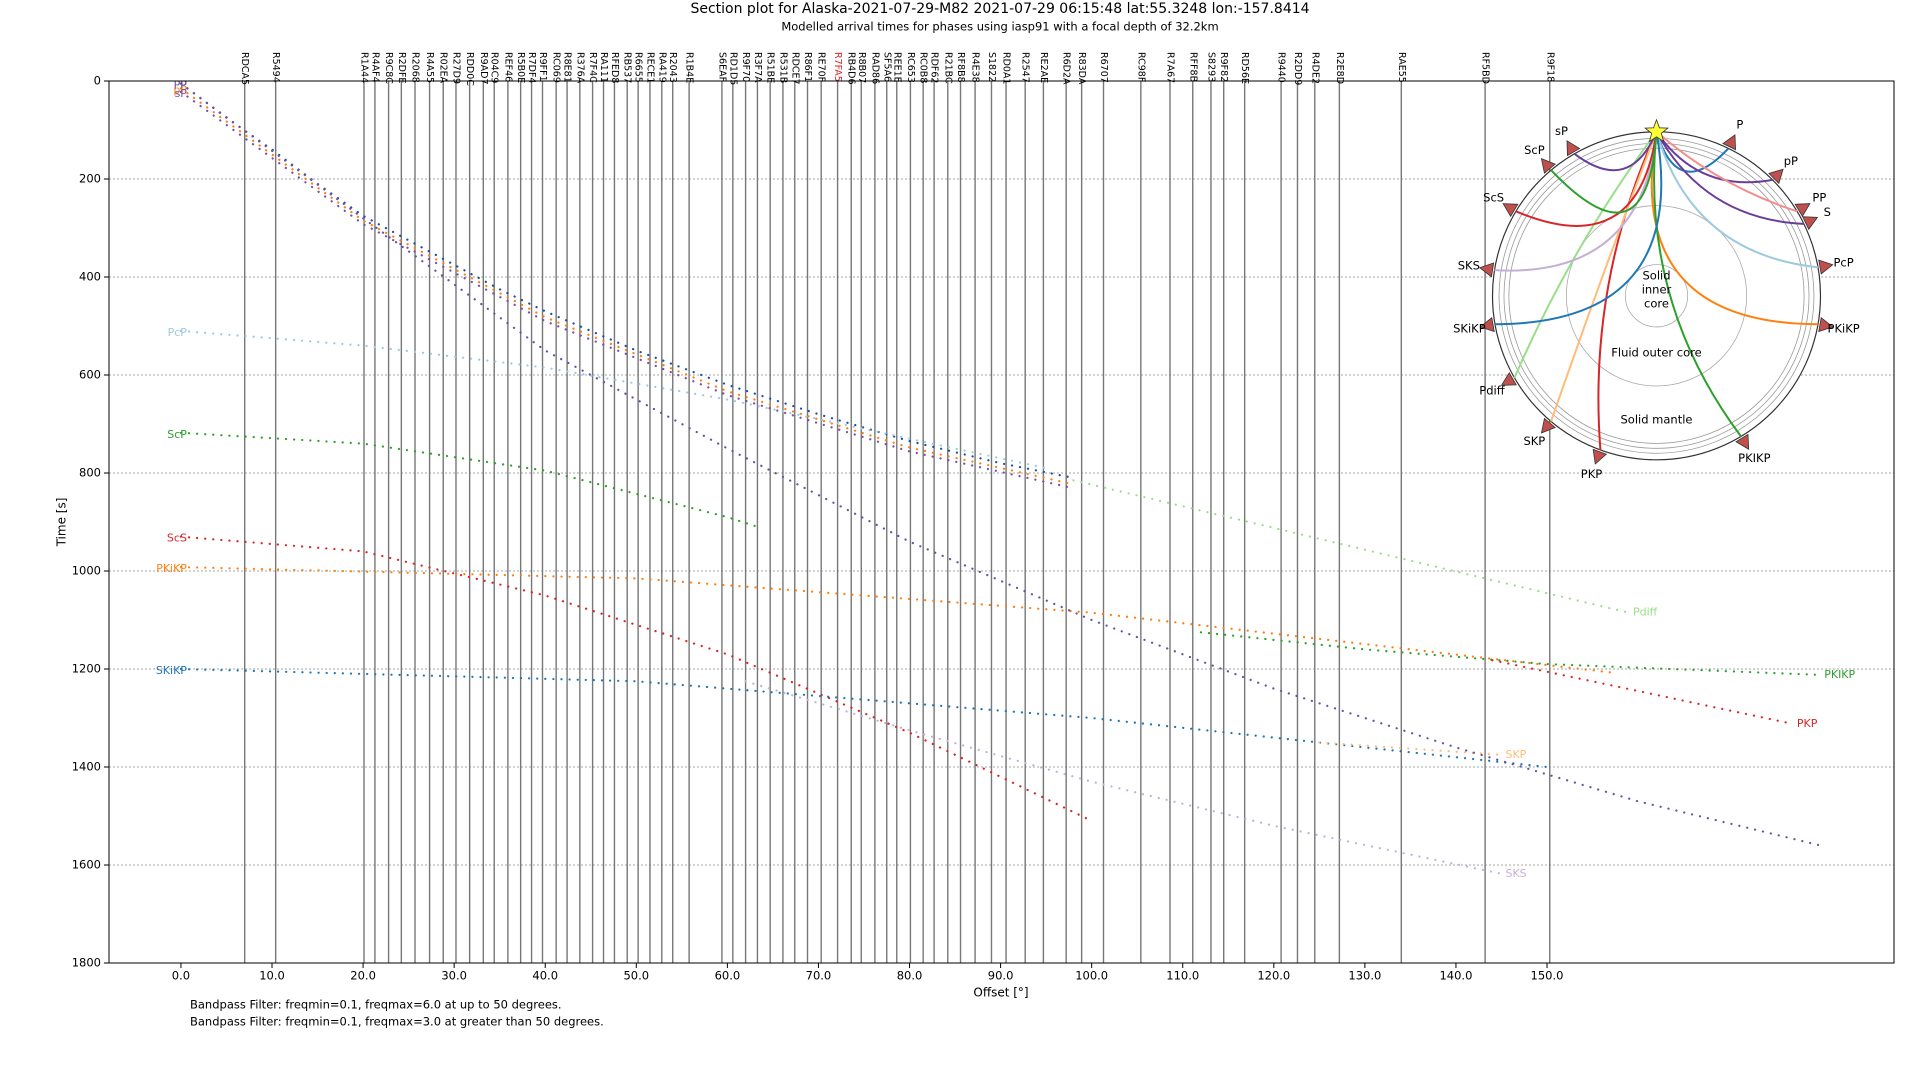 This screenshot has height=1084, width=1920. What do you see at coordinates (1169, 67) in the screenshot?
I see `station-label: R7A67` at bounding box center [1169, 67].